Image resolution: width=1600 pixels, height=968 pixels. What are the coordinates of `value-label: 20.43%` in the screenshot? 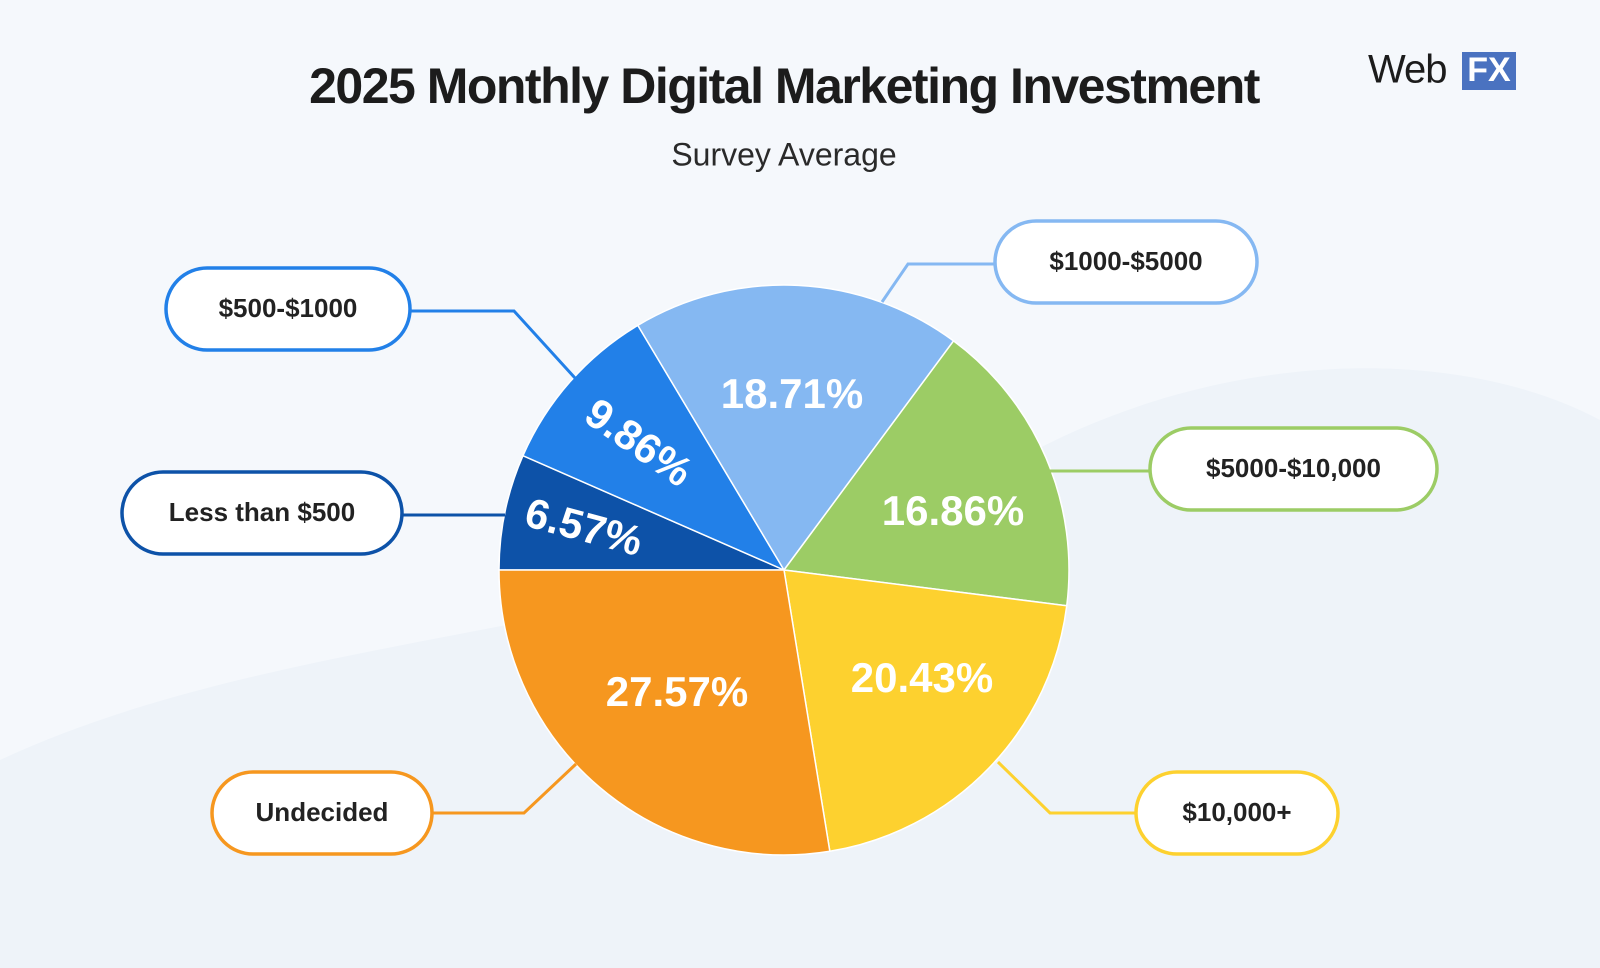 It's located at (922, 677).